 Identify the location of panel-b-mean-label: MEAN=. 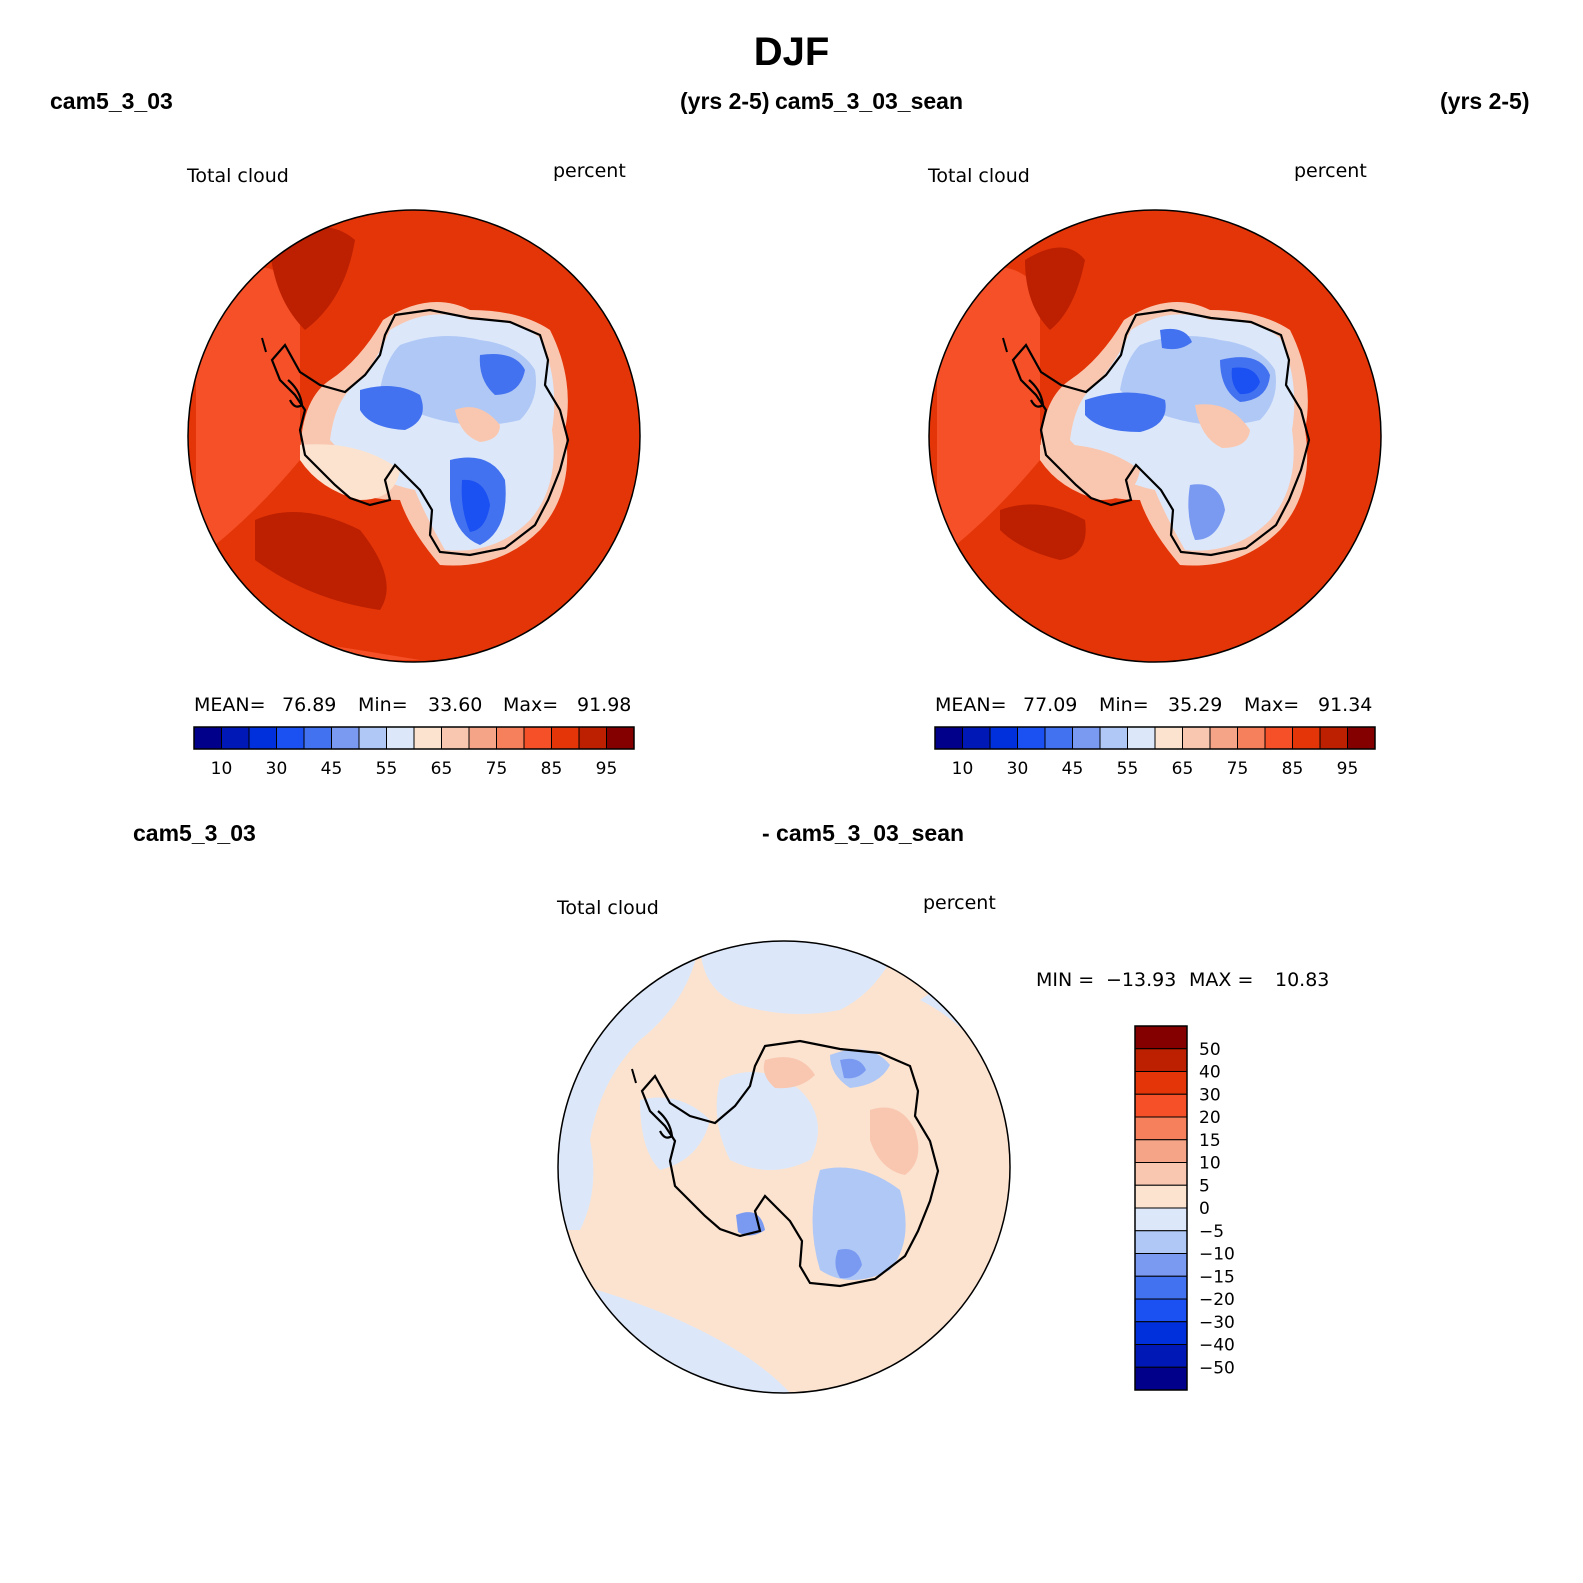
(971, 705).